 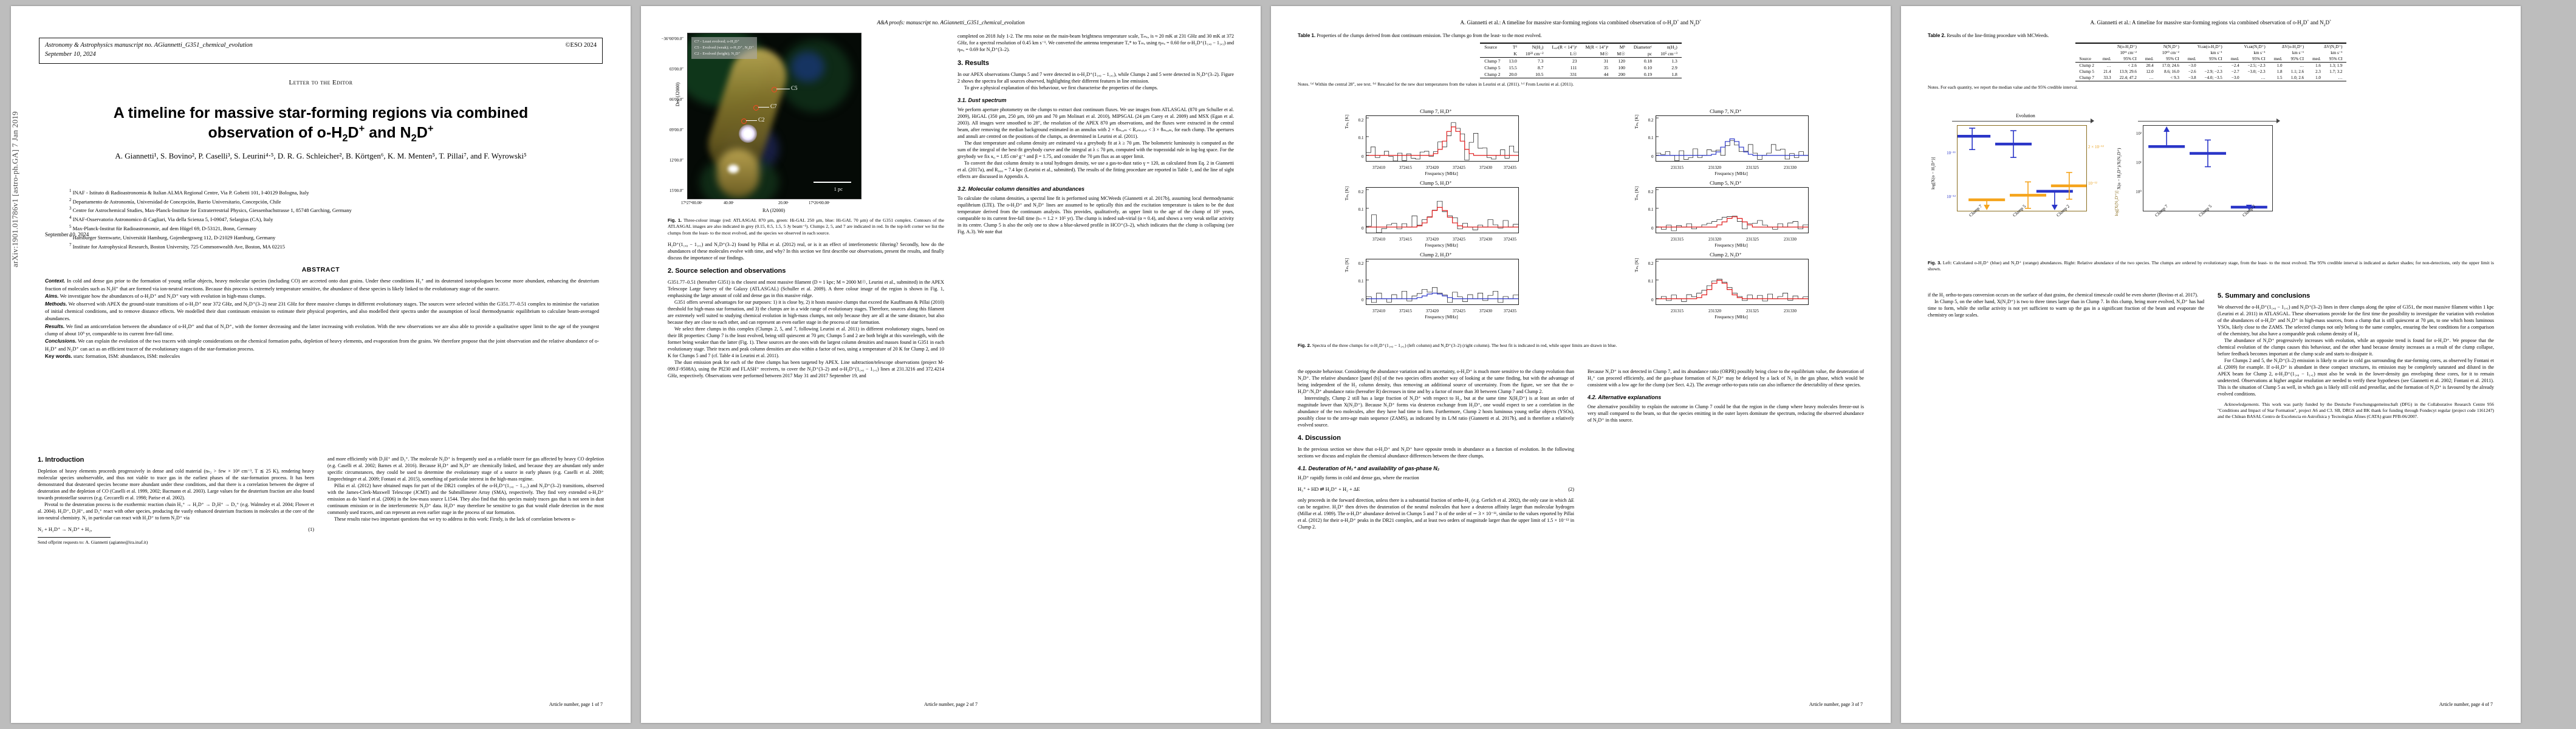 What do you see at coordinates (74, 537) in the screenshot?
I see `footnote-rule` at bounding box center [74, 537].